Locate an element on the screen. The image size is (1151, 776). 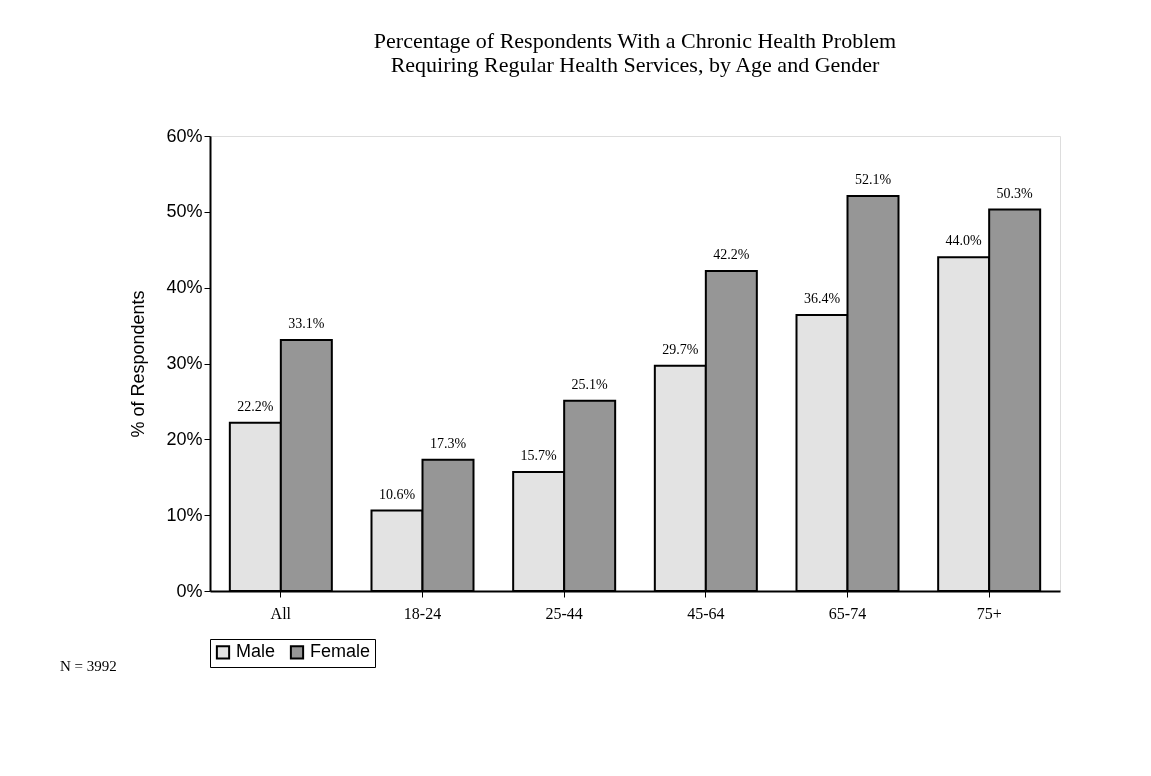
data-label: 42.2% is located at coordinates (731, 254).